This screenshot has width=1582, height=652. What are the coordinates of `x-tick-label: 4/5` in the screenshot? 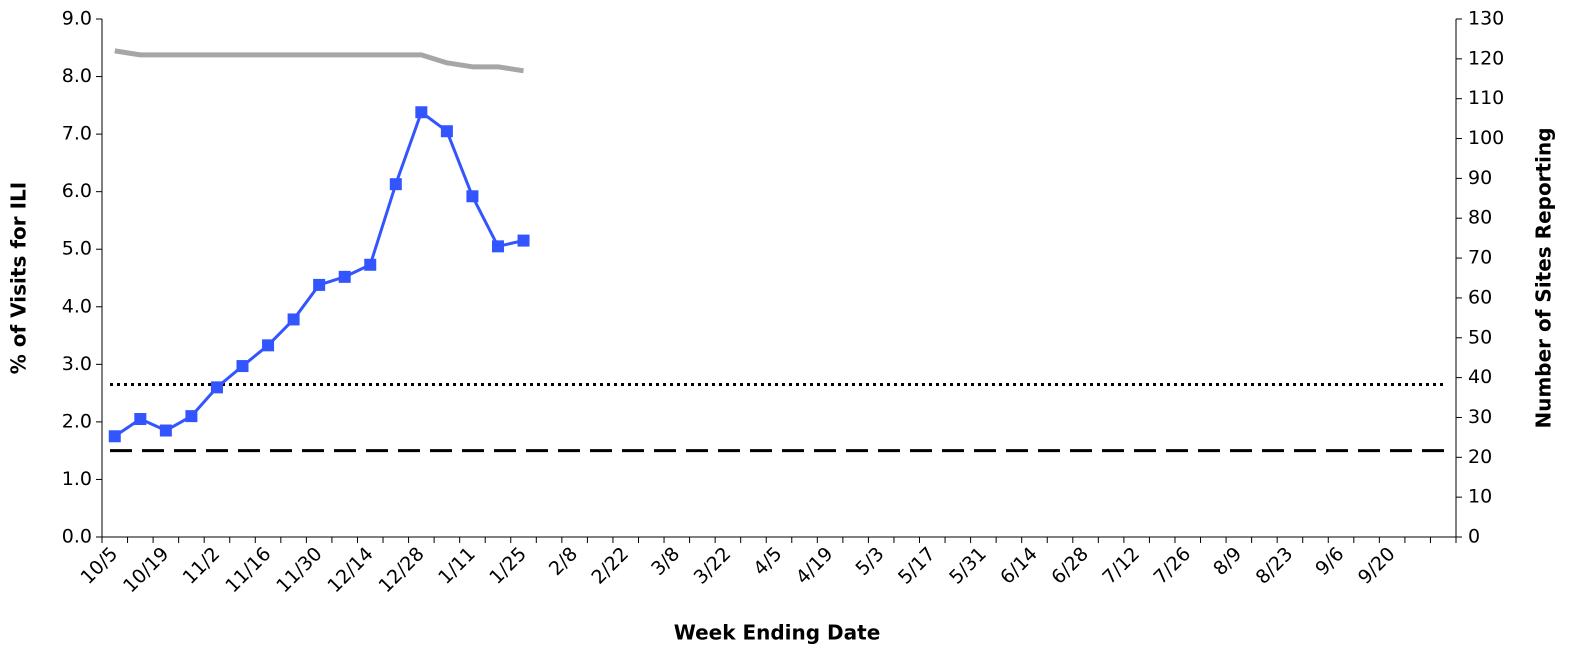 It's located at (767, 561).